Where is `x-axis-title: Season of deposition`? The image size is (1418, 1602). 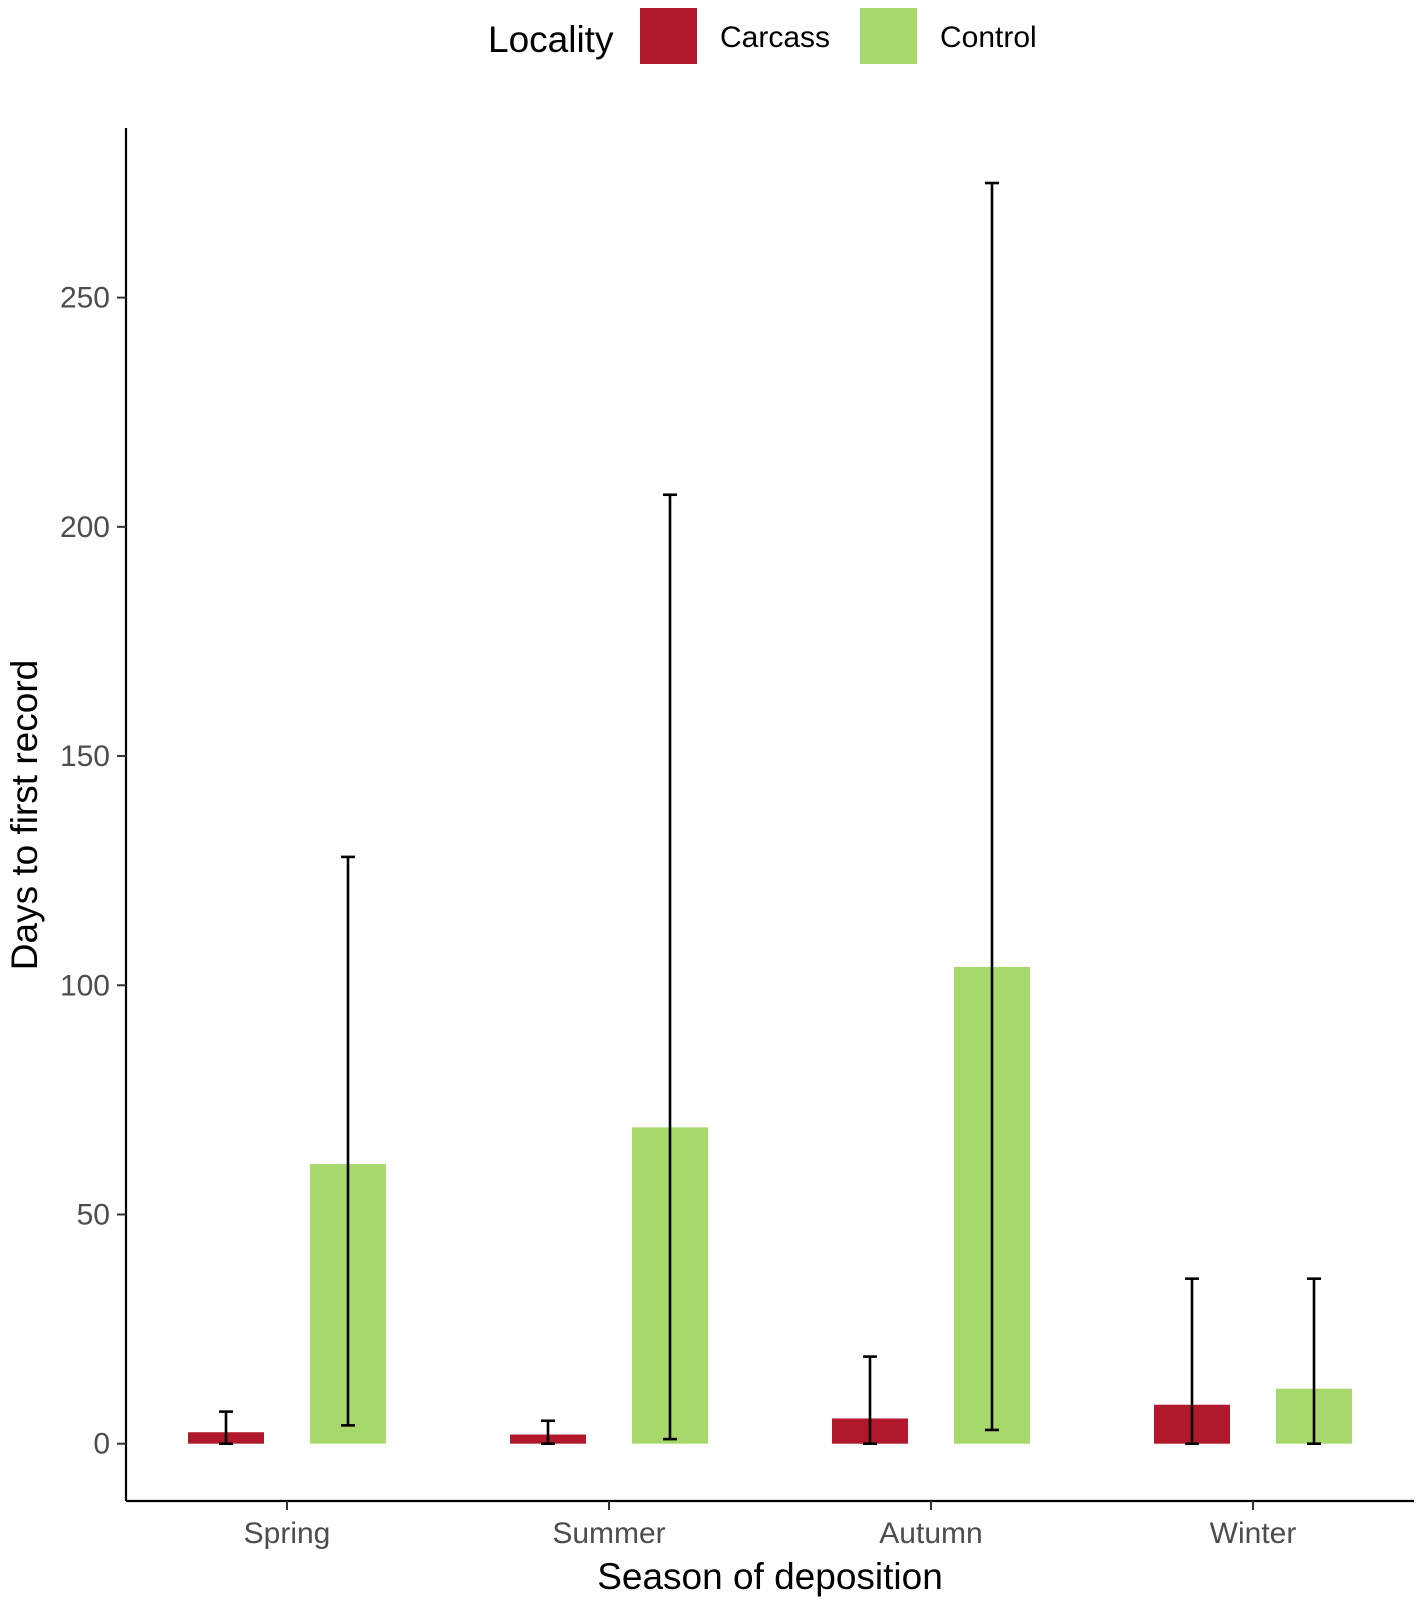 x-axis-title: Season of deposition is located at coordinates (770, 1576).